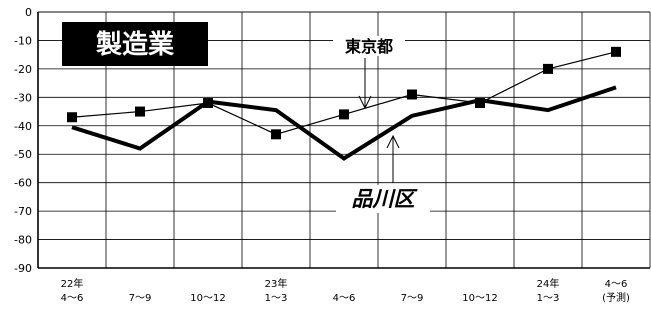 This screenshot has width=651, height=320. Describe the element at coordinates (23, 268) in the screenshot. I see `y-tick-label: -90` at that location.